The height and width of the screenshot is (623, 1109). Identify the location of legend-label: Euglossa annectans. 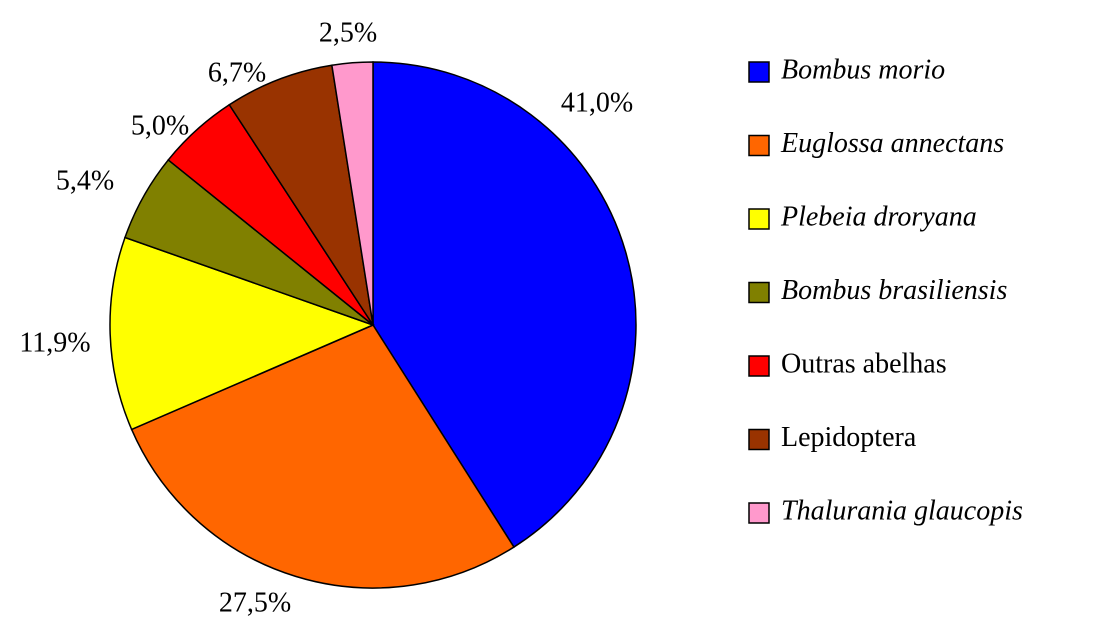
(892, 143).